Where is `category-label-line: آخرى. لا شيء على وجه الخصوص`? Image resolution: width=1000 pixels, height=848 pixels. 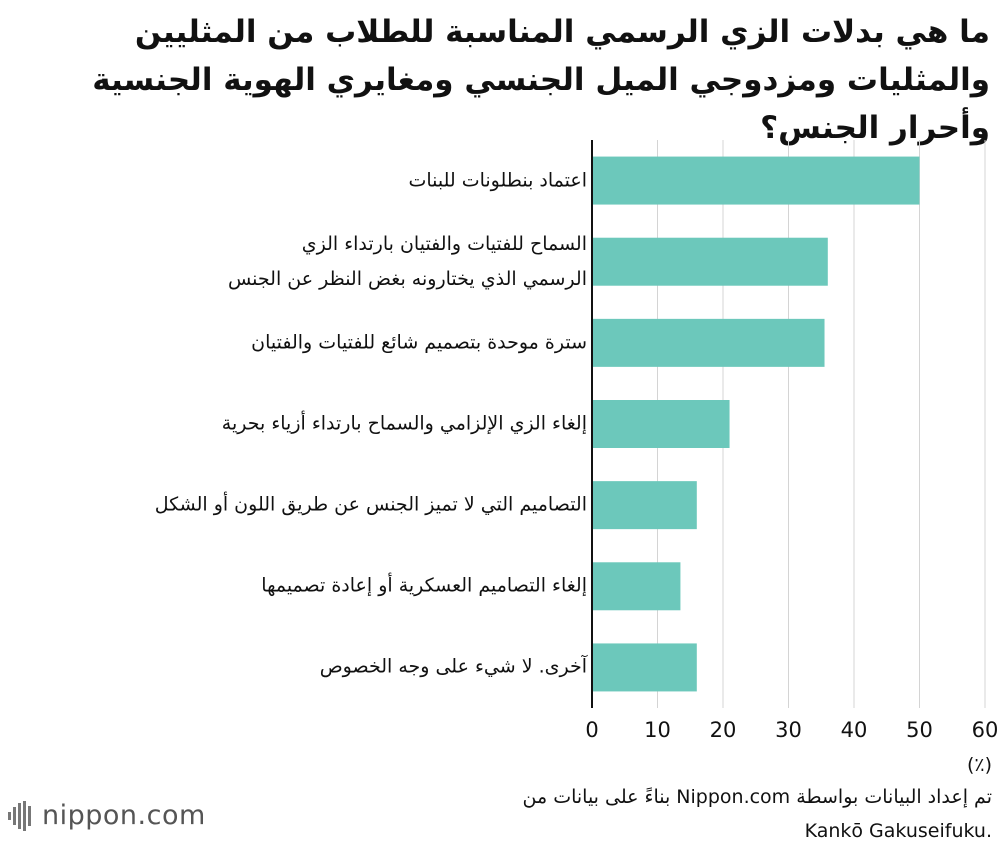
category-label-line: آخرى. لا شيء على وجه الخصوص is located at coordinates (453, 666).